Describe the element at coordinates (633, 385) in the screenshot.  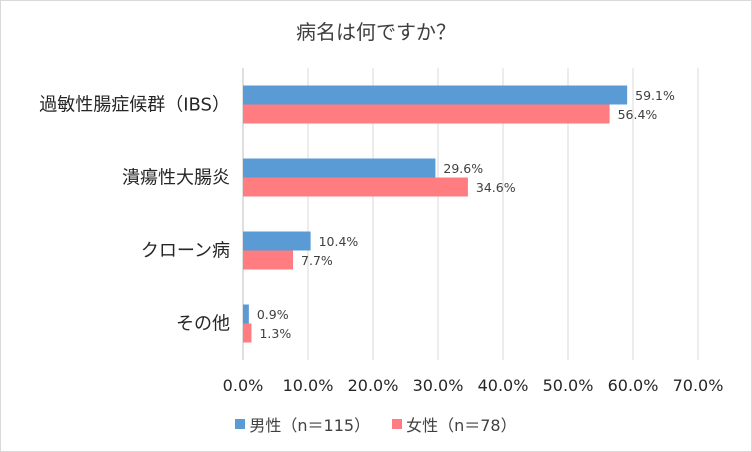
I see `x-tick-label: 60.0%` at that location.